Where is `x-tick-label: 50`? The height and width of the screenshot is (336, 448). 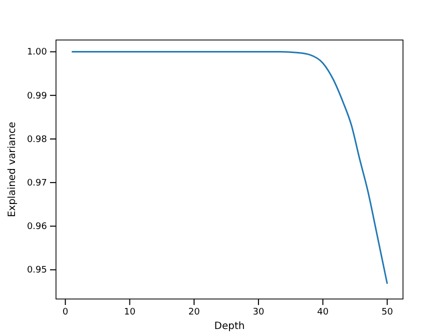 x-tick-label: 50 is located at coordinates (388, 312).